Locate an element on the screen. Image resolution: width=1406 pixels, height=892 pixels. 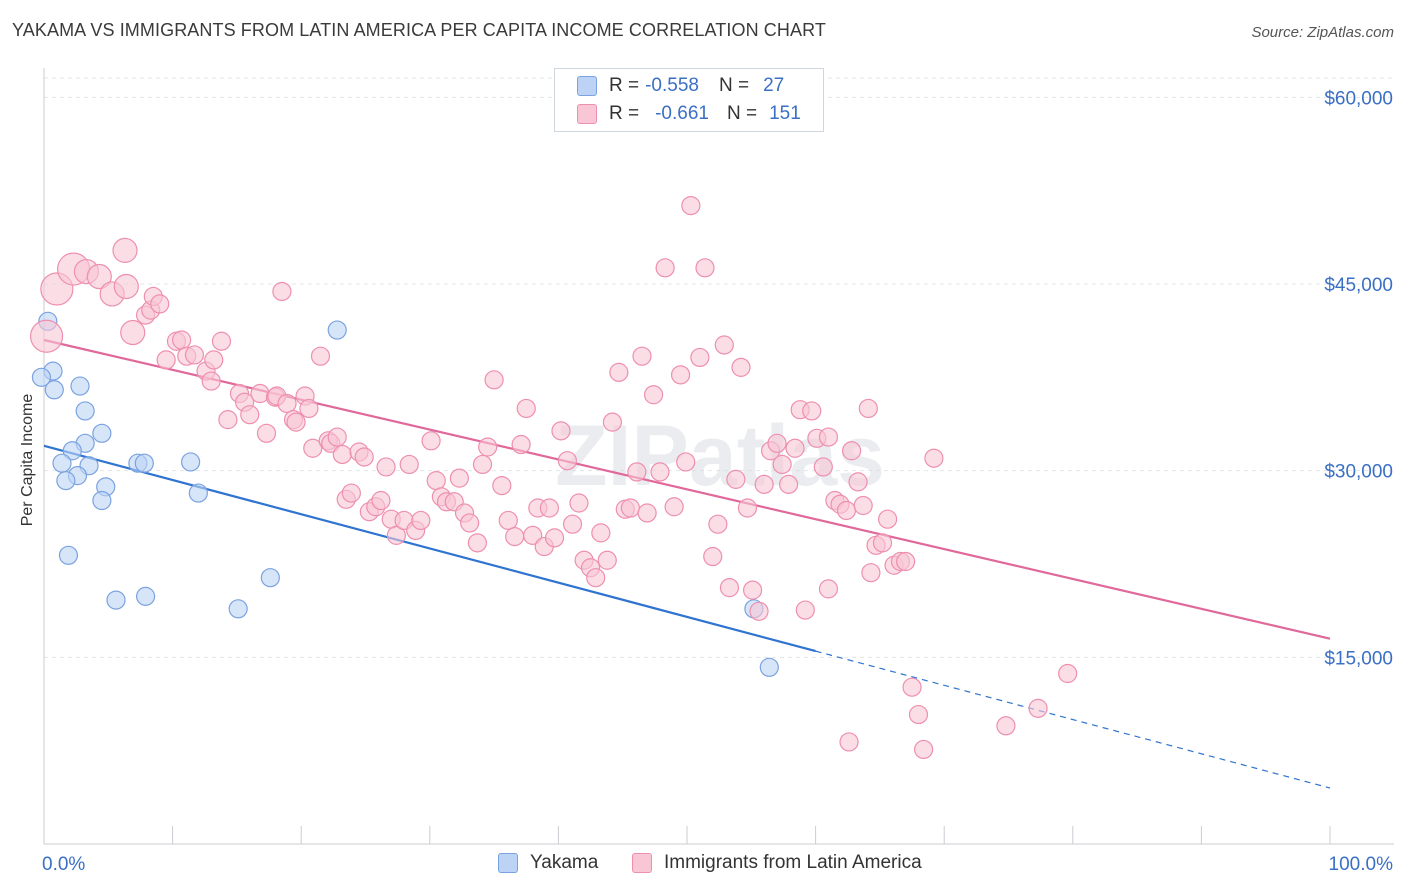
x-tick-label: 100.0% is located at coordinates (1361, 864).